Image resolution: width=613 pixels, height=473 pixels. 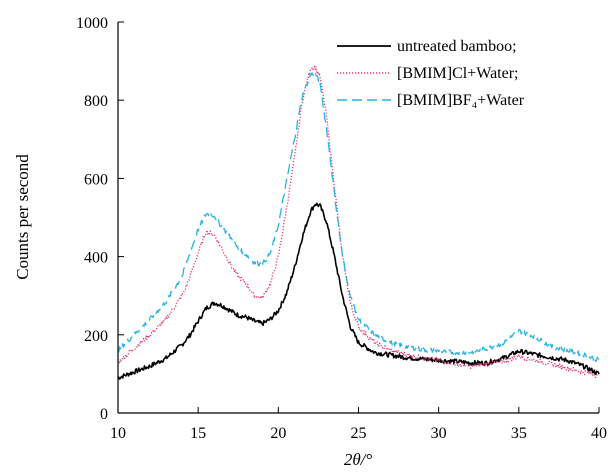 I want to click on legend-label-1: untreated bamboo;, so click(x=457, y=46).